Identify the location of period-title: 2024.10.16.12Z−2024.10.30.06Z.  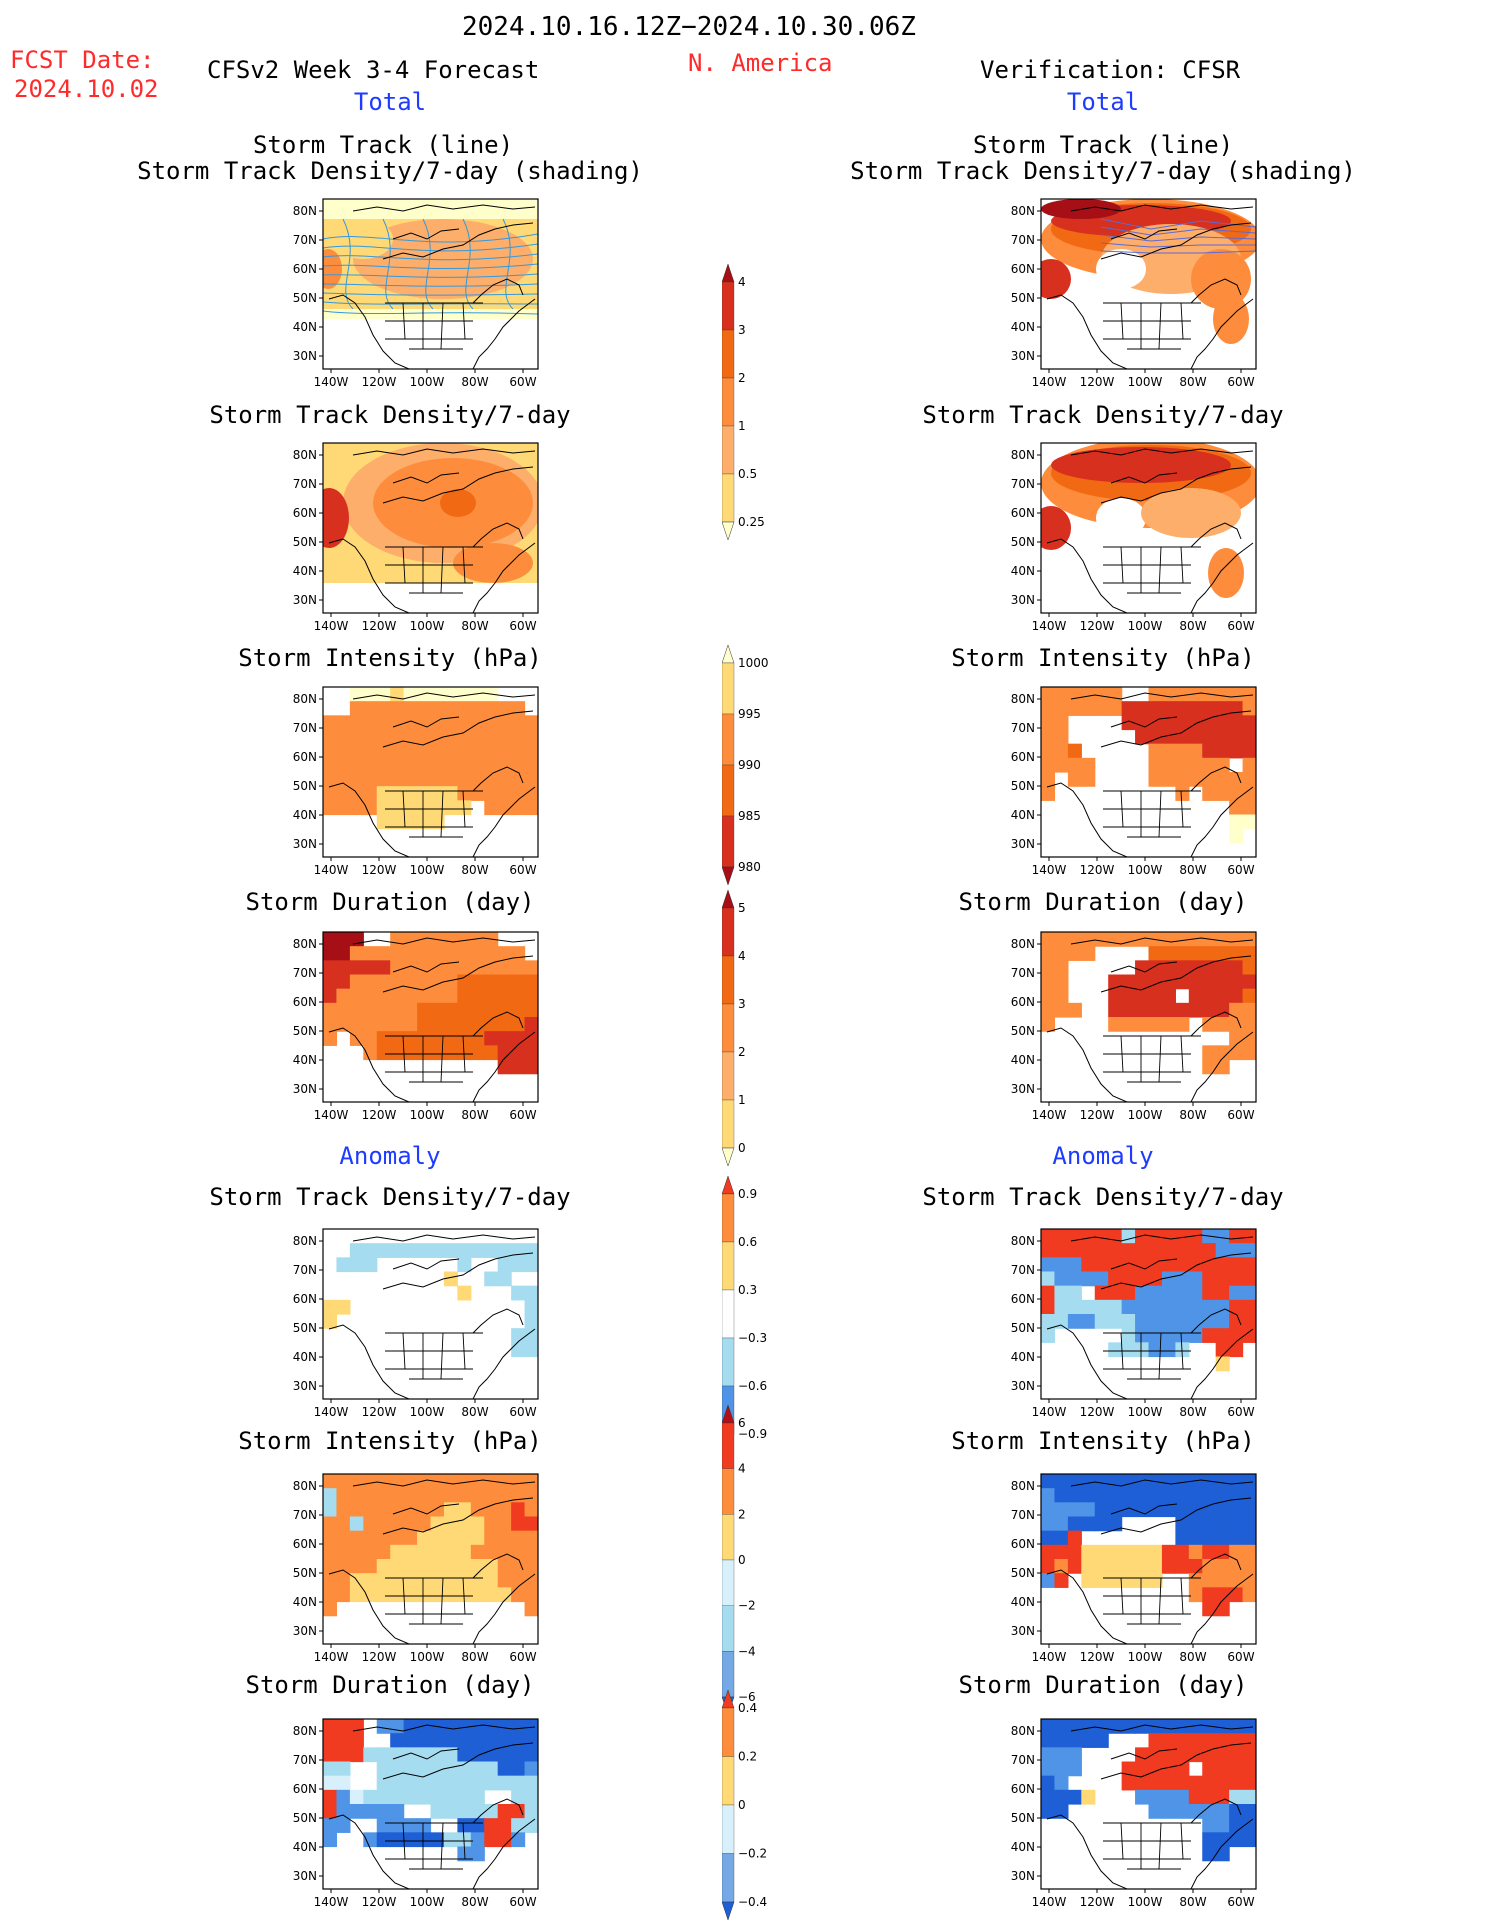
(689, 27).